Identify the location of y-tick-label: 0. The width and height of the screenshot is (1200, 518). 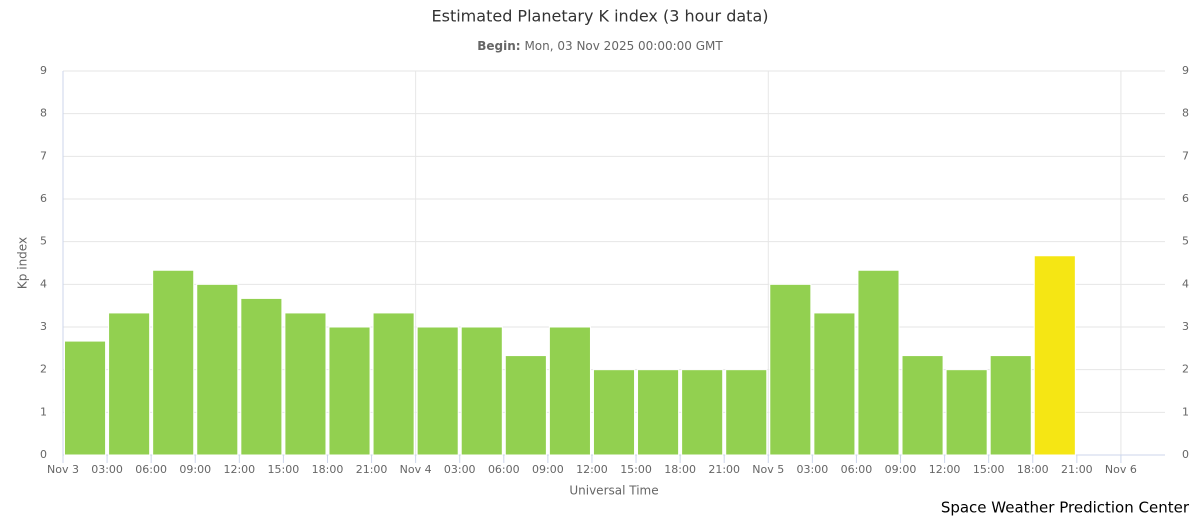
(43, 454).